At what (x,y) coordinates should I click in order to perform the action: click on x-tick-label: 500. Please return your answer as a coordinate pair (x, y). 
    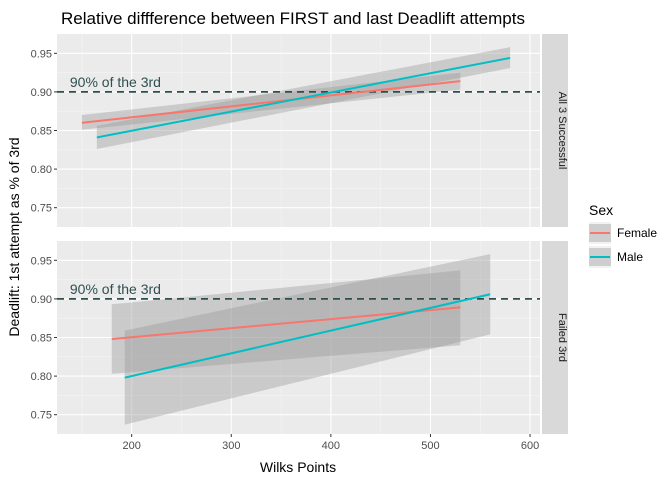
    Looking at the image, I should click on (430, 446).